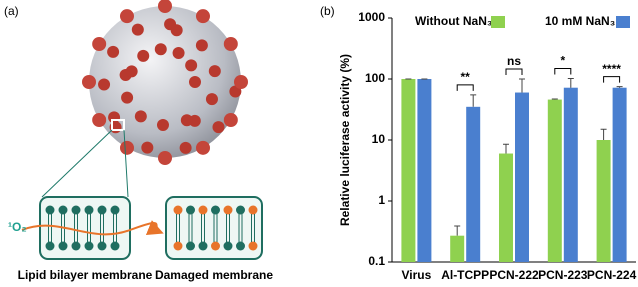 Image resolution: width=638 pixels, height=287 pixels. What do you see at coordinates (379, 139) in the screenshot?
I see `y-tick-label: 10` at bounding box center [379, 139].